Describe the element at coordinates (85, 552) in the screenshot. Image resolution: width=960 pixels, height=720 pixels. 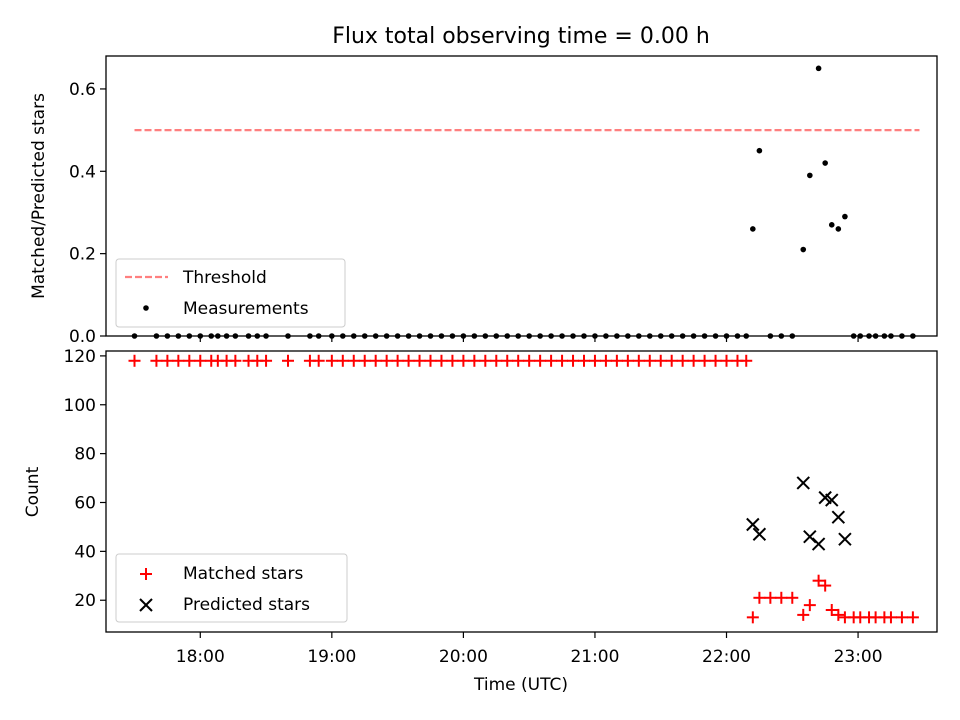
I see `bottom-y-tick-label: 40` at that location.